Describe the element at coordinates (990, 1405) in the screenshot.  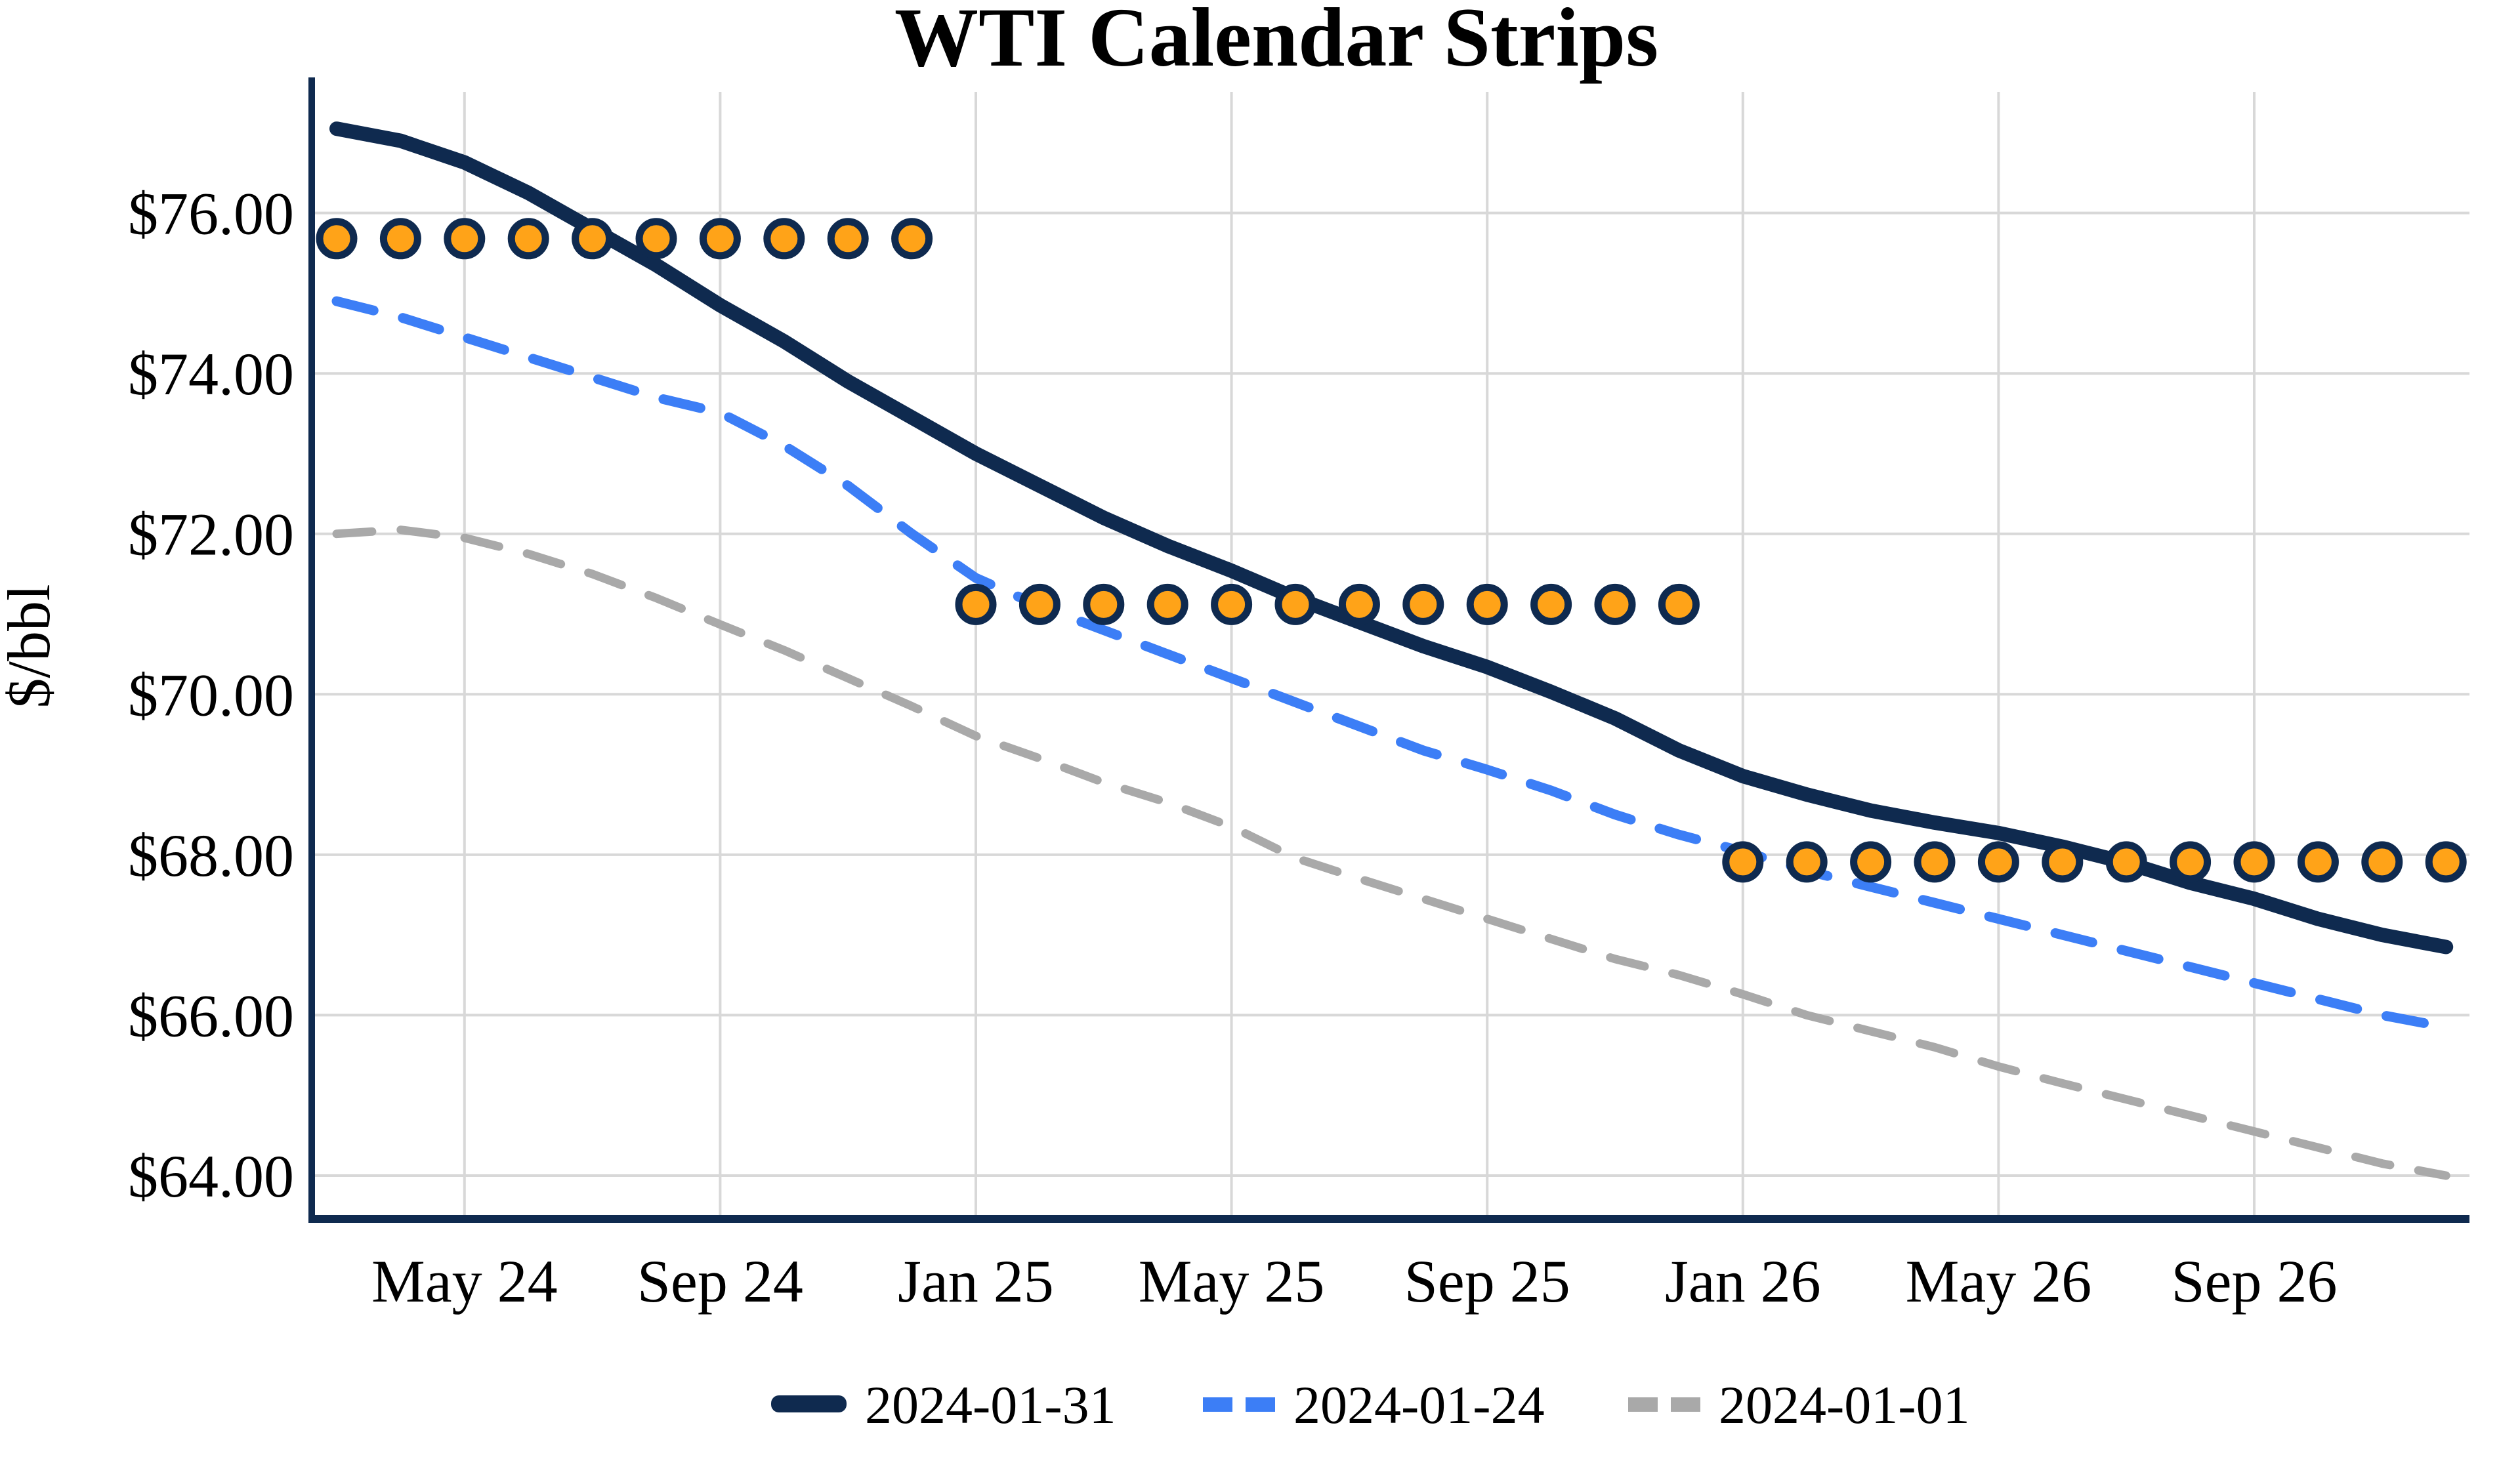
I see `legend-label: 2024-01-31` at that location.